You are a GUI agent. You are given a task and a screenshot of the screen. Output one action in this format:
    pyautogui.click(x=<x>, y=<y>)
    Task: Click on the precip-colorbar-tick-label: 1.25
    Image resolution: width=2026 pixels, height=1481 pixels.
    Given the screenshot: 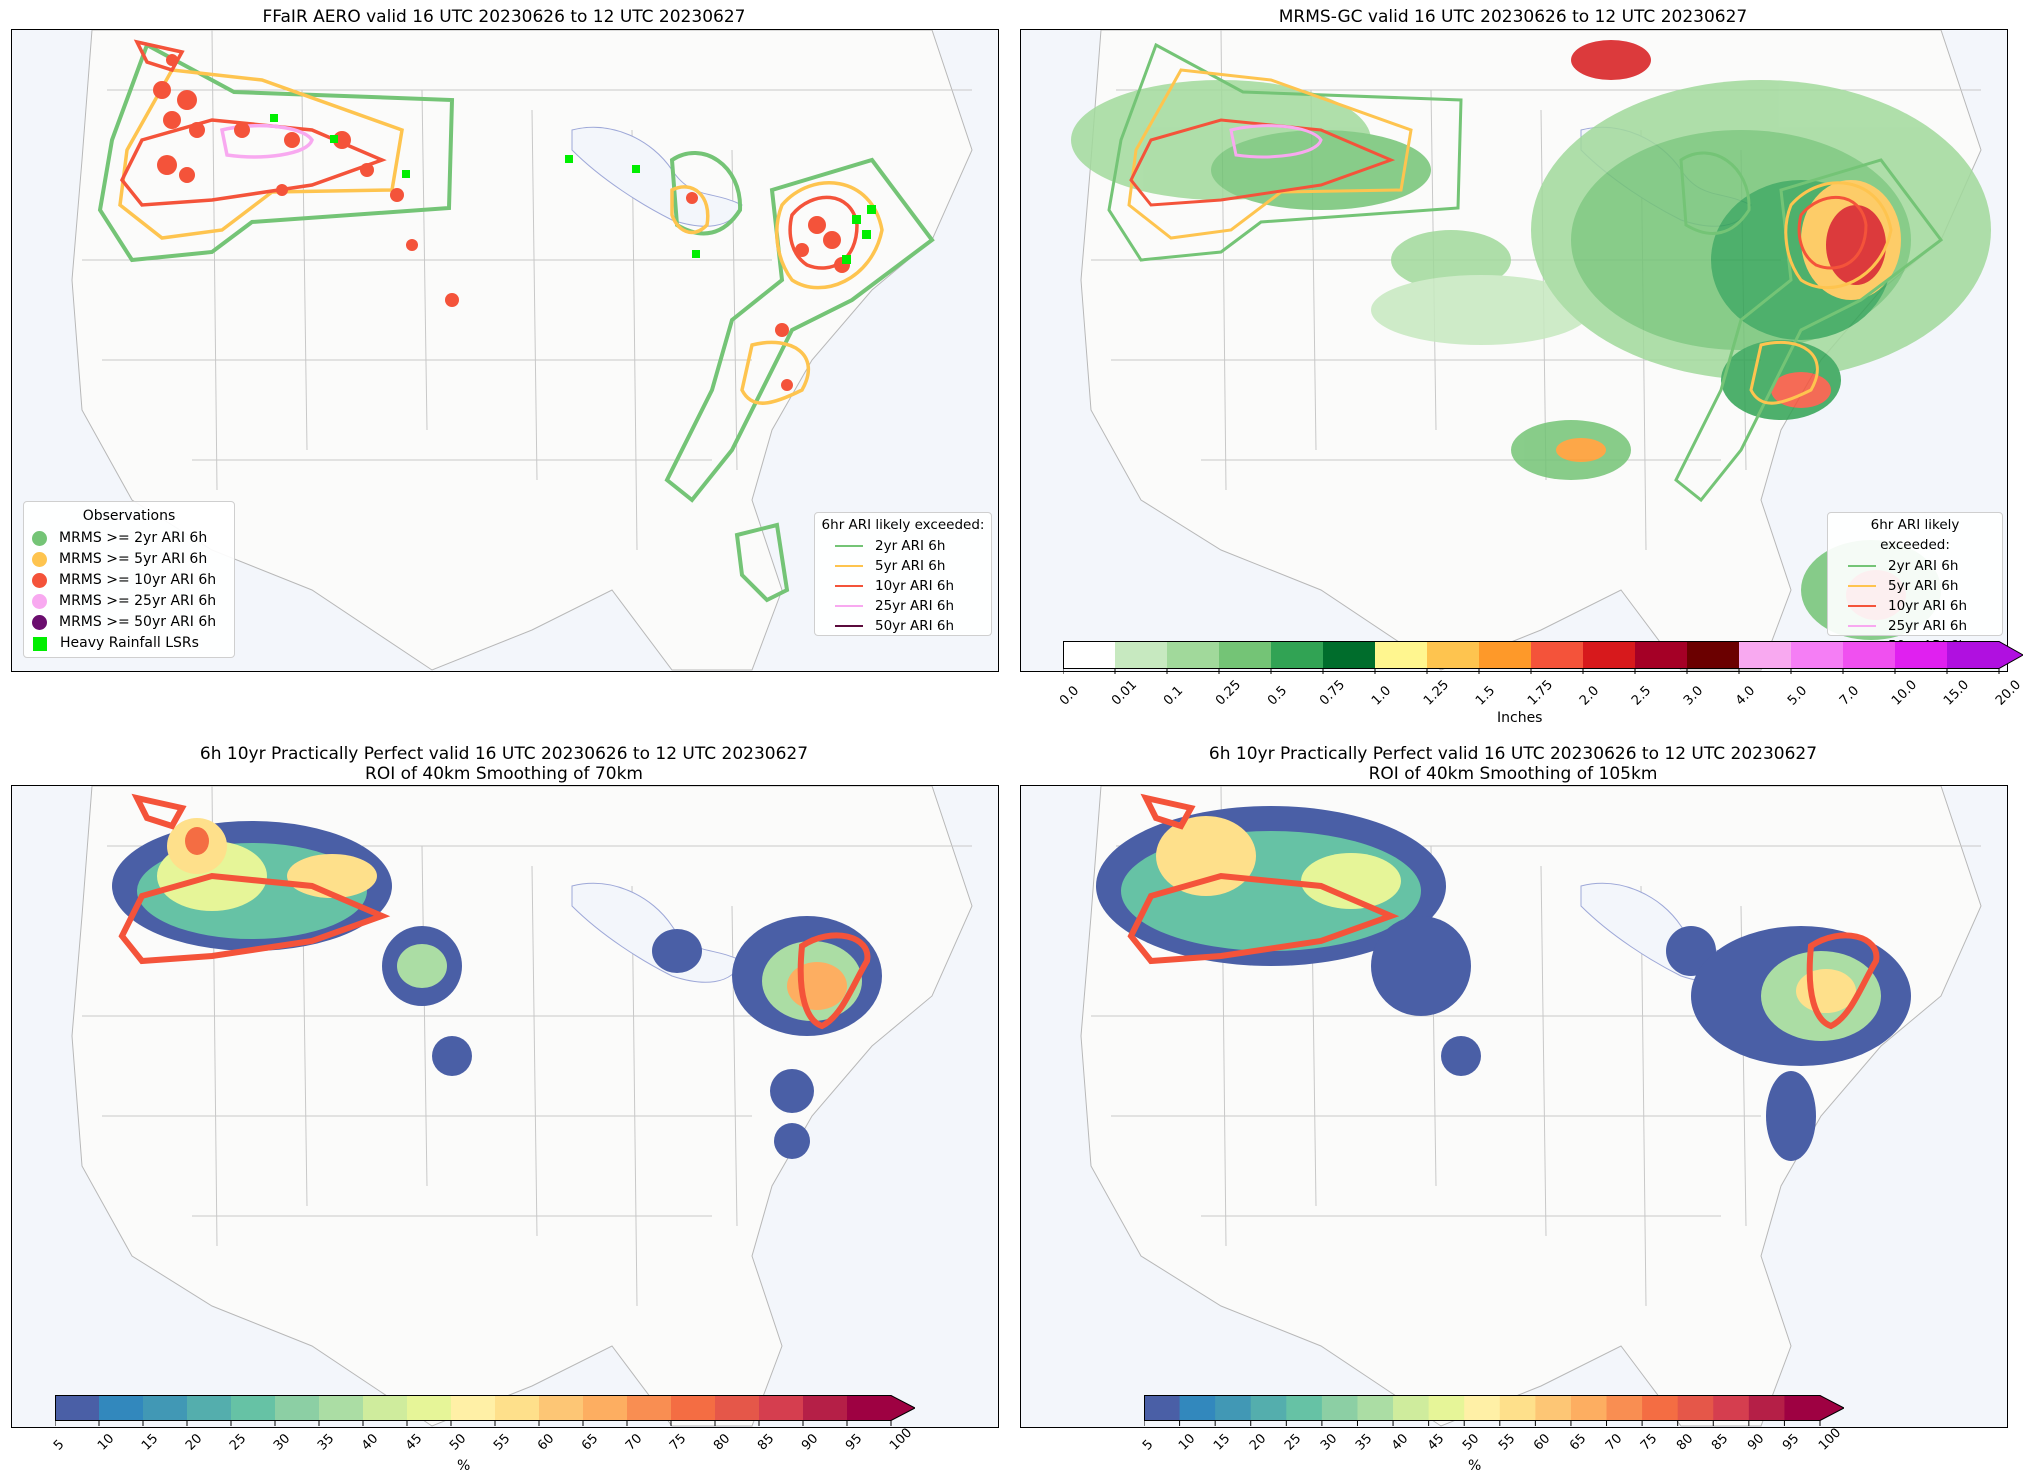 What is the action you would take?
    pyautogui.click(x=1437, y=693)
    